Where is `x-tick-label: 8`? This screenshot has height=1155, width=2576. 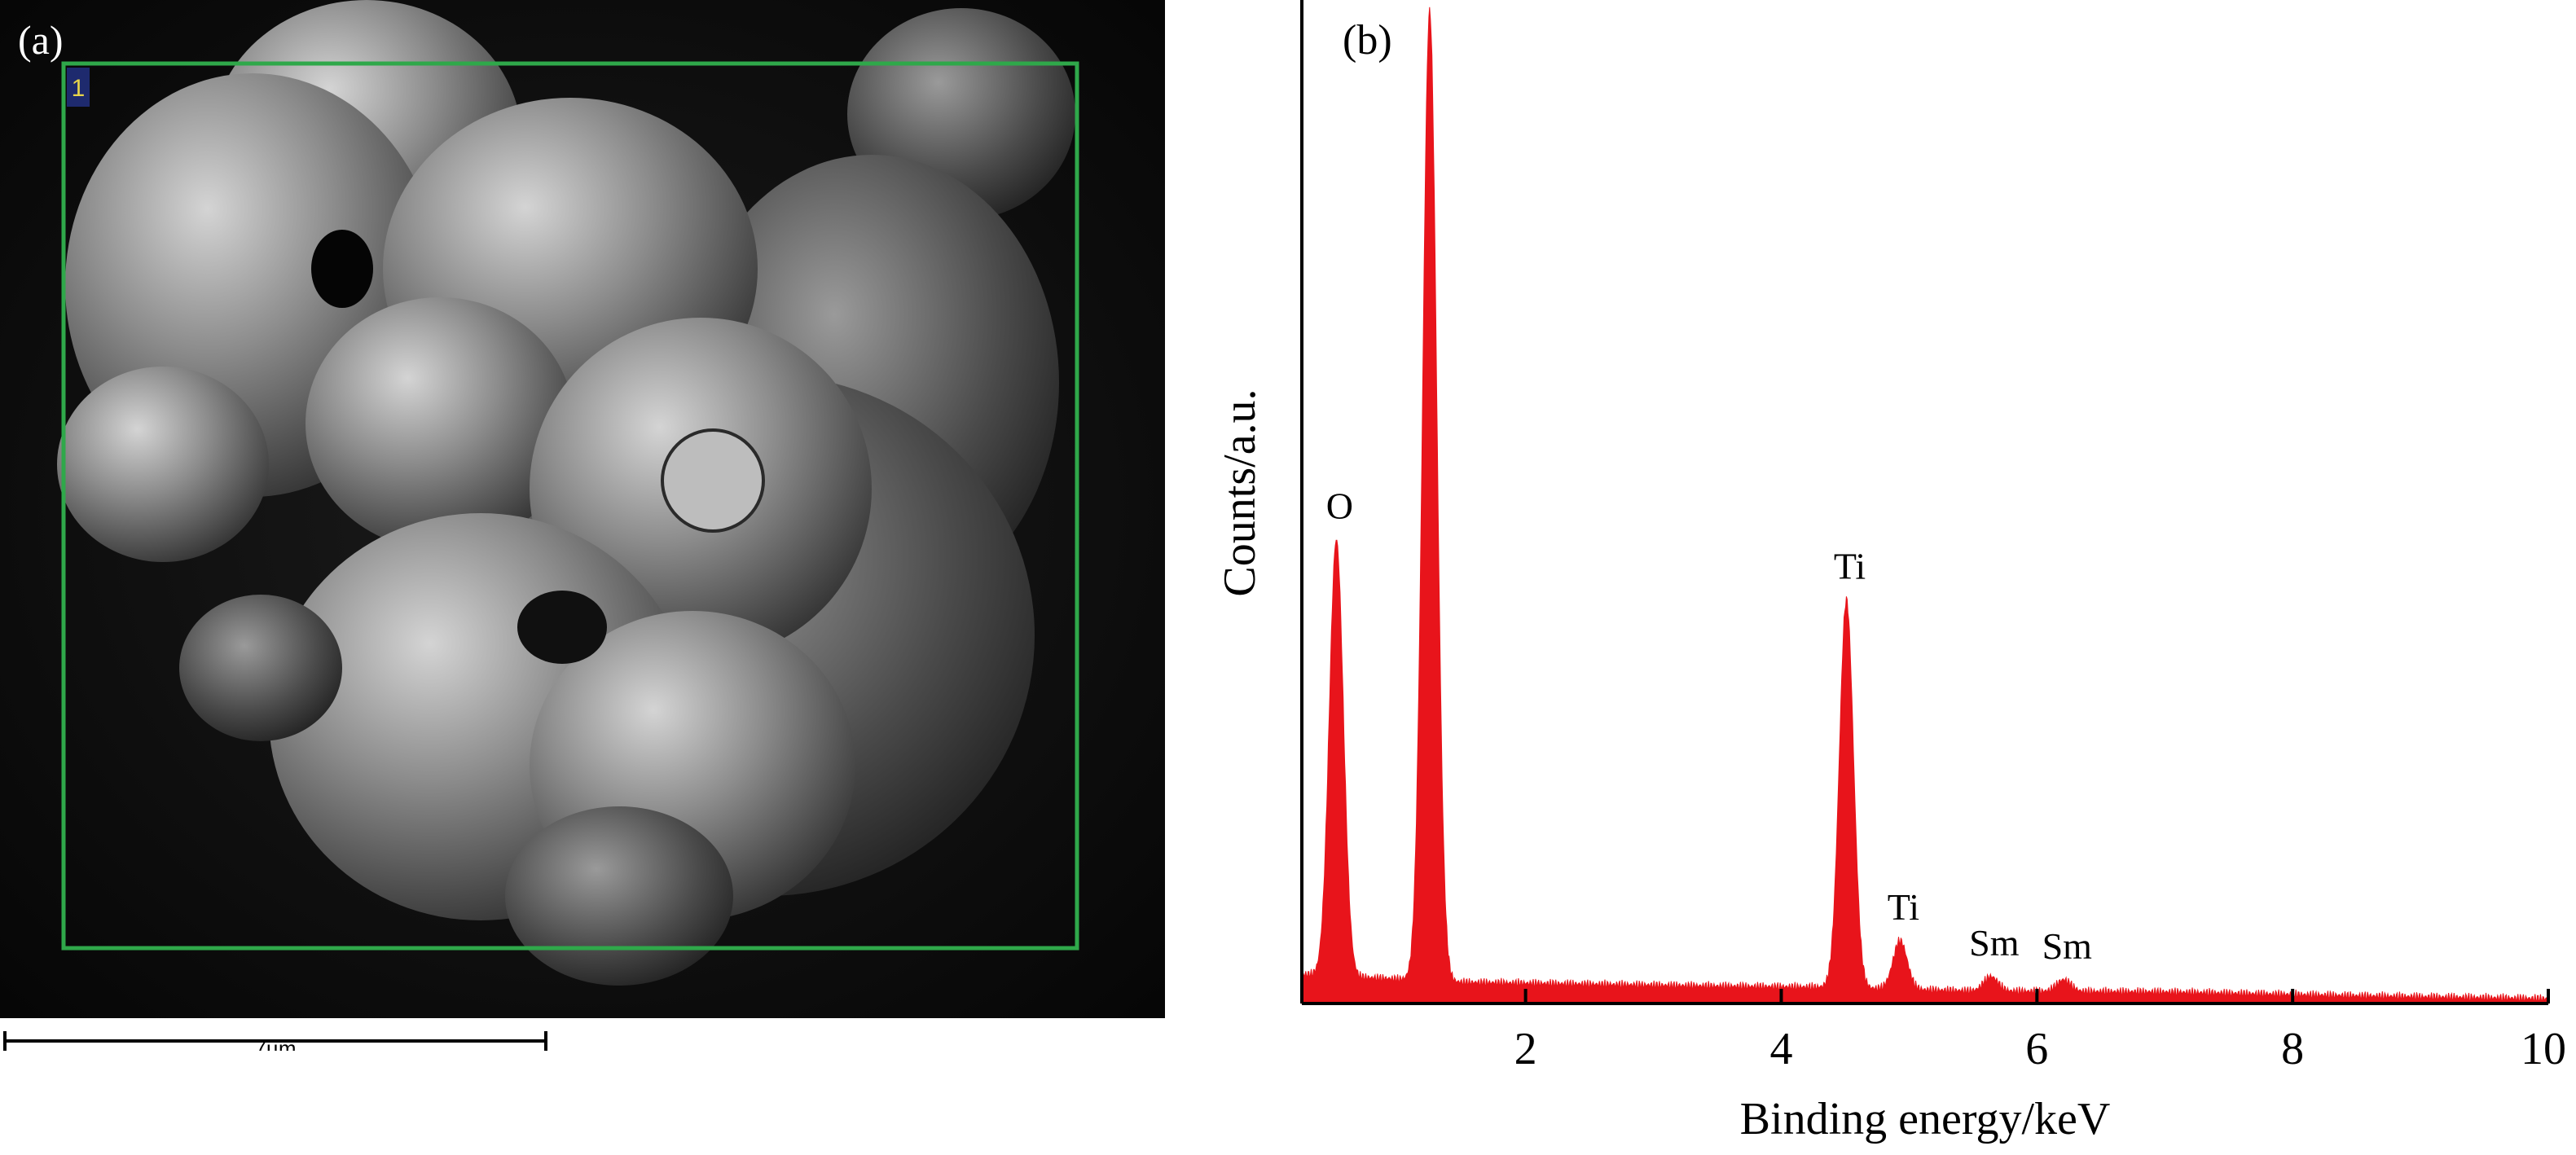 x-tick-label: 8 is located at coordinates (2292, 1049).